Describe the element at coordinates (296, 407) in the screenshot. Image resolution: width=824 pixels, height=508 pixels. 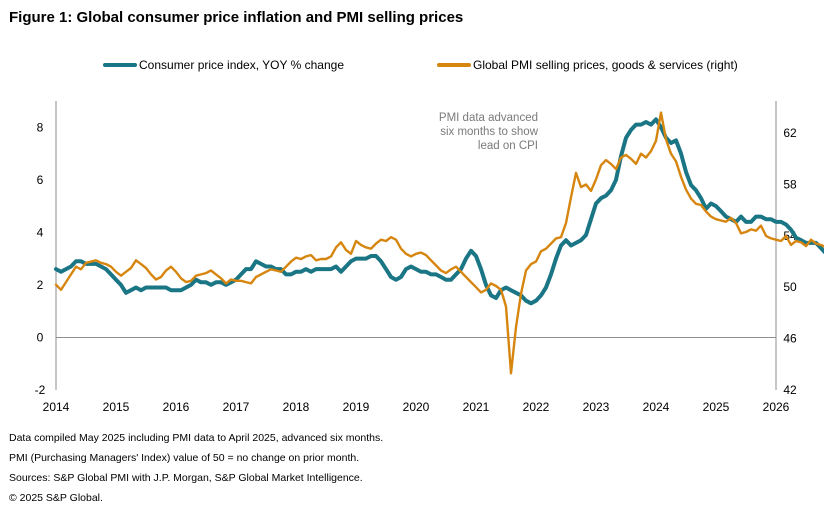
I see `x-tick-label: 2018` at that location.